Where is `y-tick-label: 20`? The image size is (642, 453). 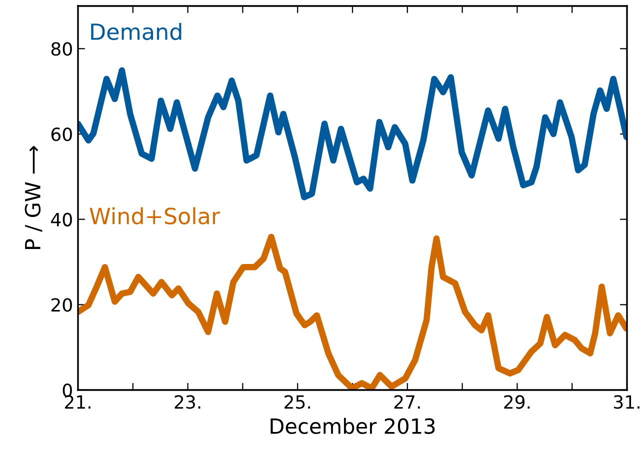 y-tick-label: 20 is located at coordinates (61, 305).